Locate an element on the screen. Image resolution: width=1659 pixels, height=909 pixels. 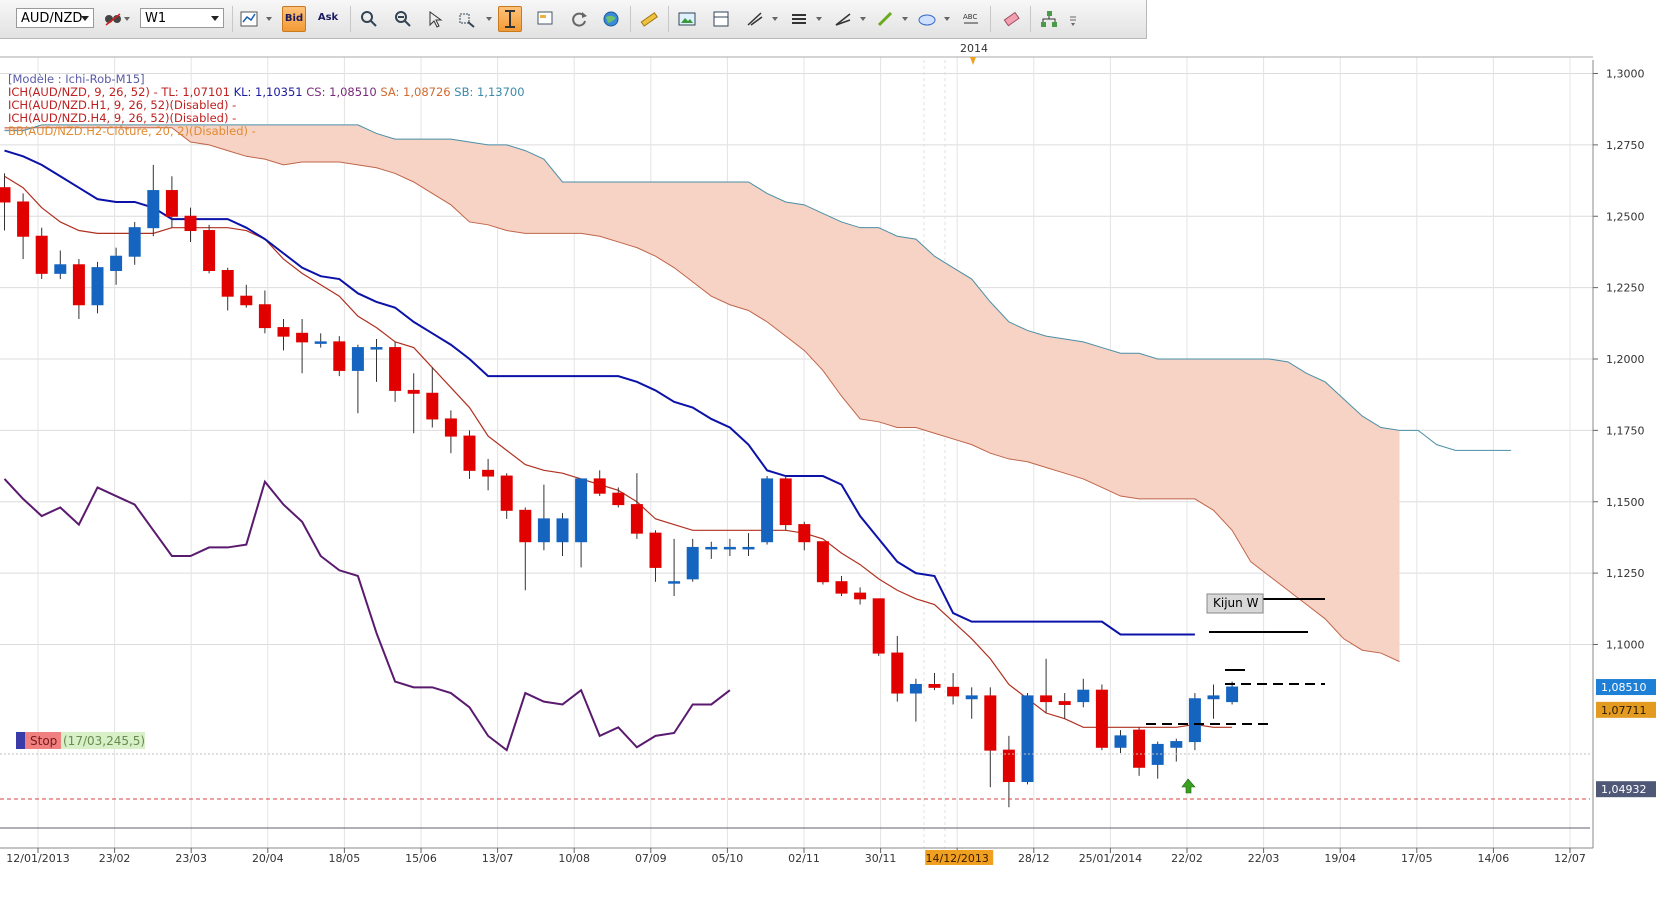
template-icon is located at coordinates (545, 19).